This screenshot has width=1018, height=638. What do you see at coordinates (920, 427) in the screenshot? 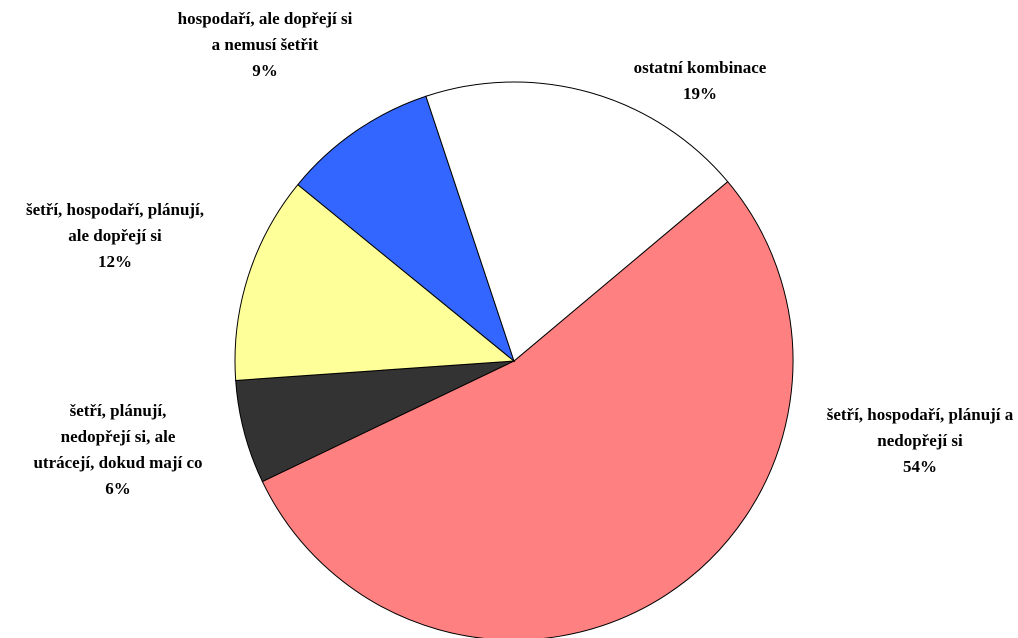
I see `category-name: šetří, hospodaří, plánují a nedopřejí si` at bounding box center [920, 427].